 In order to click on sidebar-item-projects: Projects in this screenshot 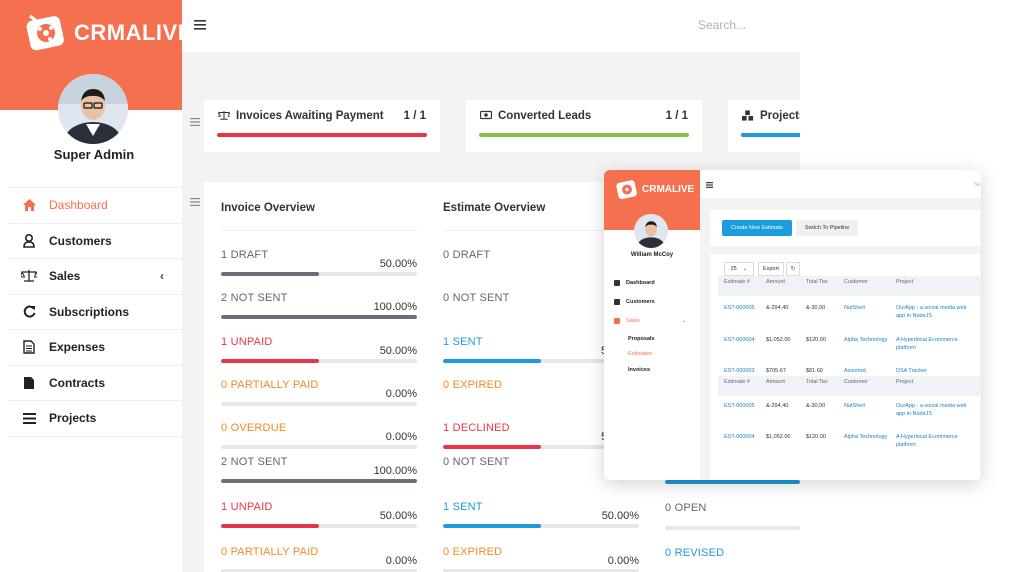, I will do `click(95, 418)`.